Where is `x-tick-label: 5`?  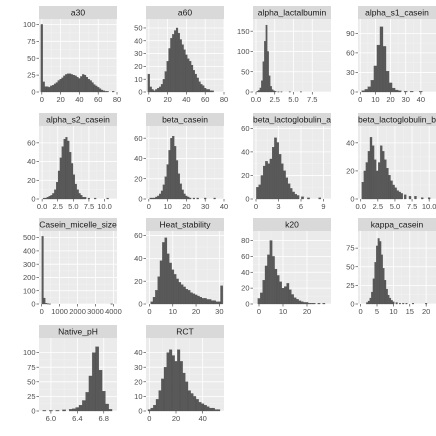 x-tick-label: 5 is located at coordinates (377, 311).